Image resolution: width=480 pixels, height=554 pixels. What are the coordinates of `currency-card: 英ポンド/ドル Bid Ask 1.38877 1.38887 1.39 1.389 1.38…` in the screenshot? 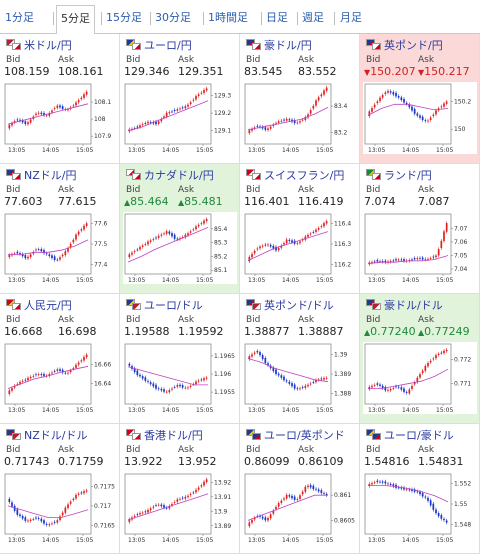 It's located at (300, 359).